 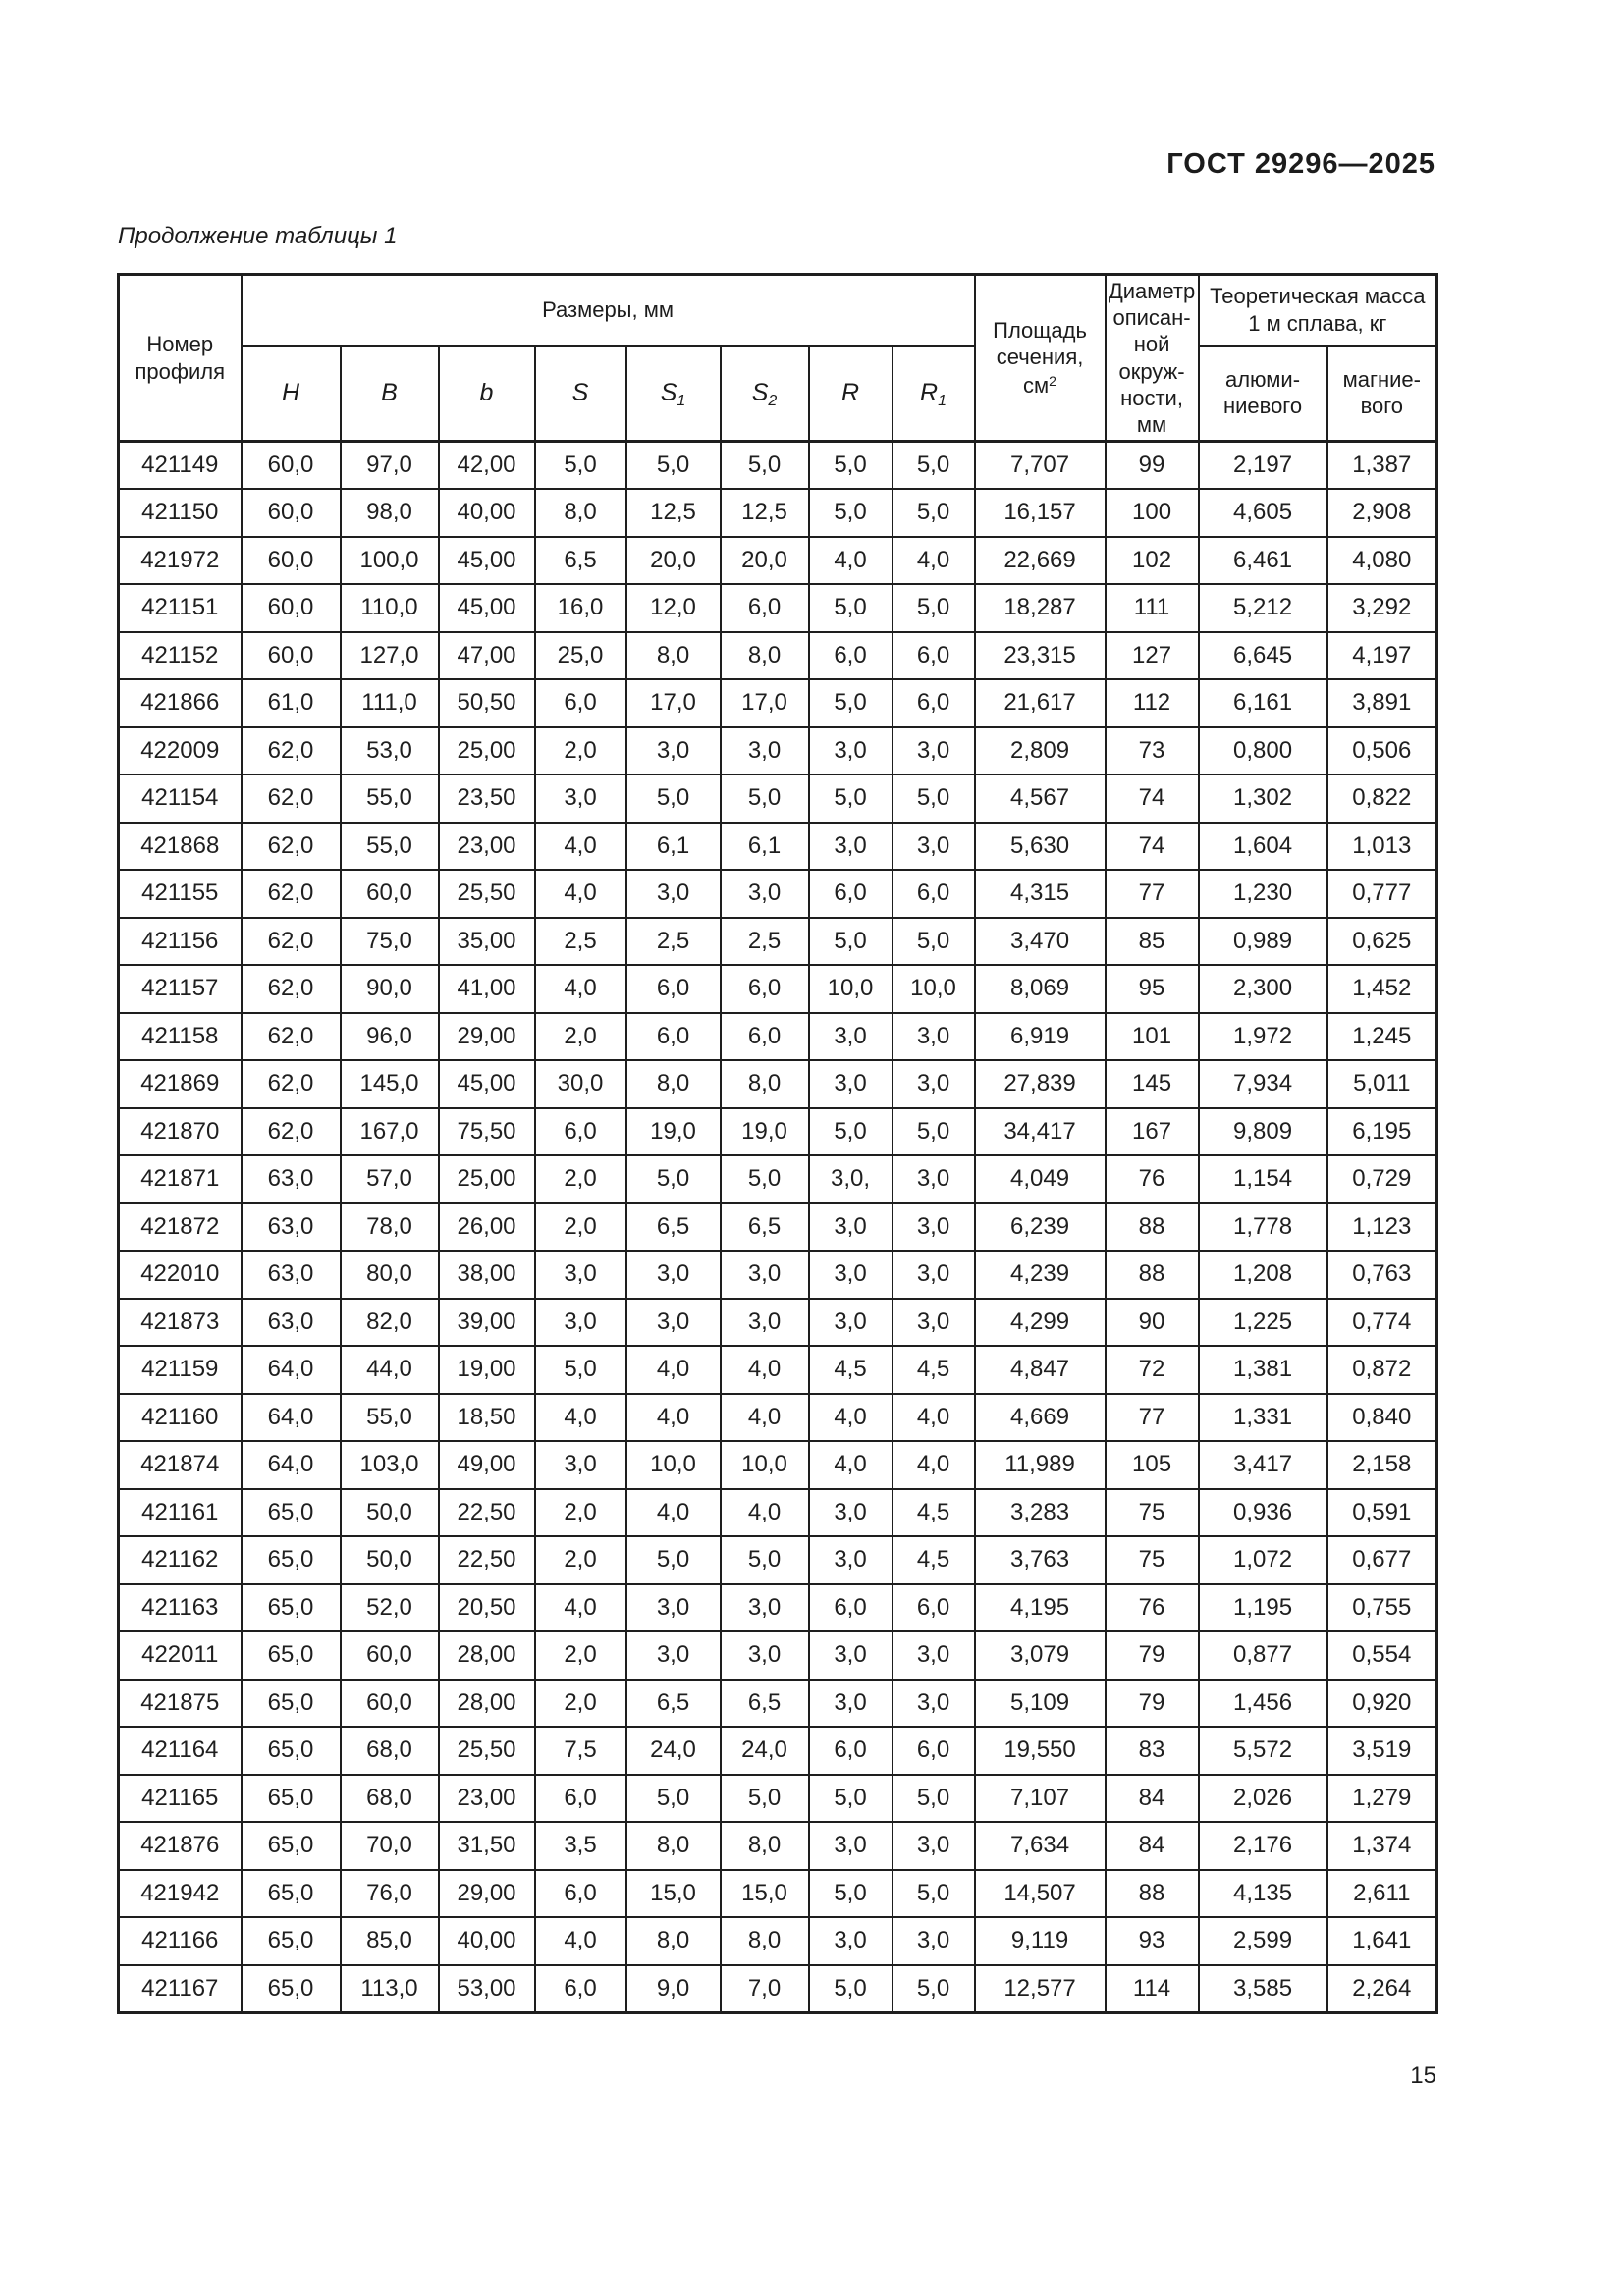 What do you see at coordinates (1040, 465) in the screenshot?
I see `value-cell: 7,707` at bounding box center [1040, 465].